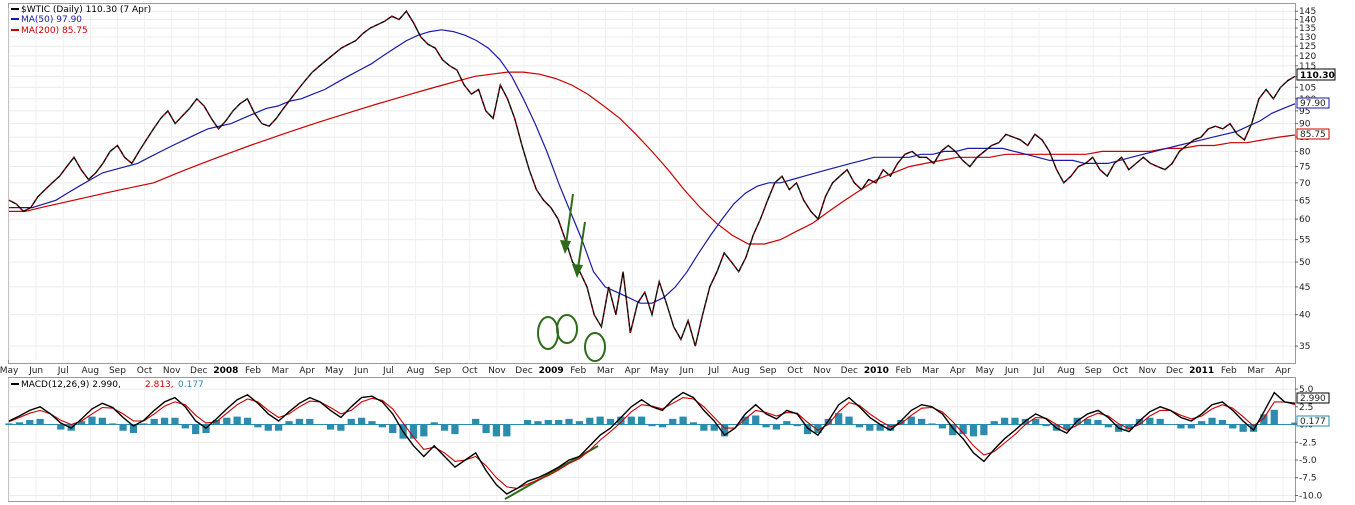 The image size is (1355, 505). What do you see at coordinates (1304, 288) in the screenshot?
I see `price-y-tick-label: 45` at bounding box center [1304, 288].